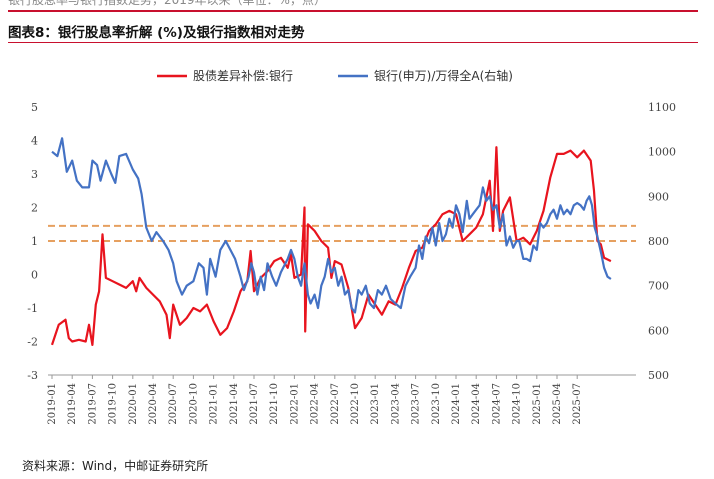  What do you see at coordinates (34, 107) in the screenshot?
I see `y-left-tick-label: 5` at bounding box center [34, 107].